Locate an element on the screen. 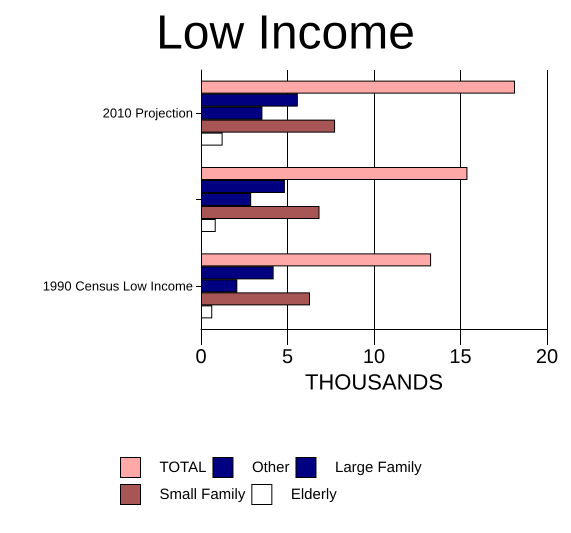  x-tick-label: 15 is located at coordinates (460, 357).